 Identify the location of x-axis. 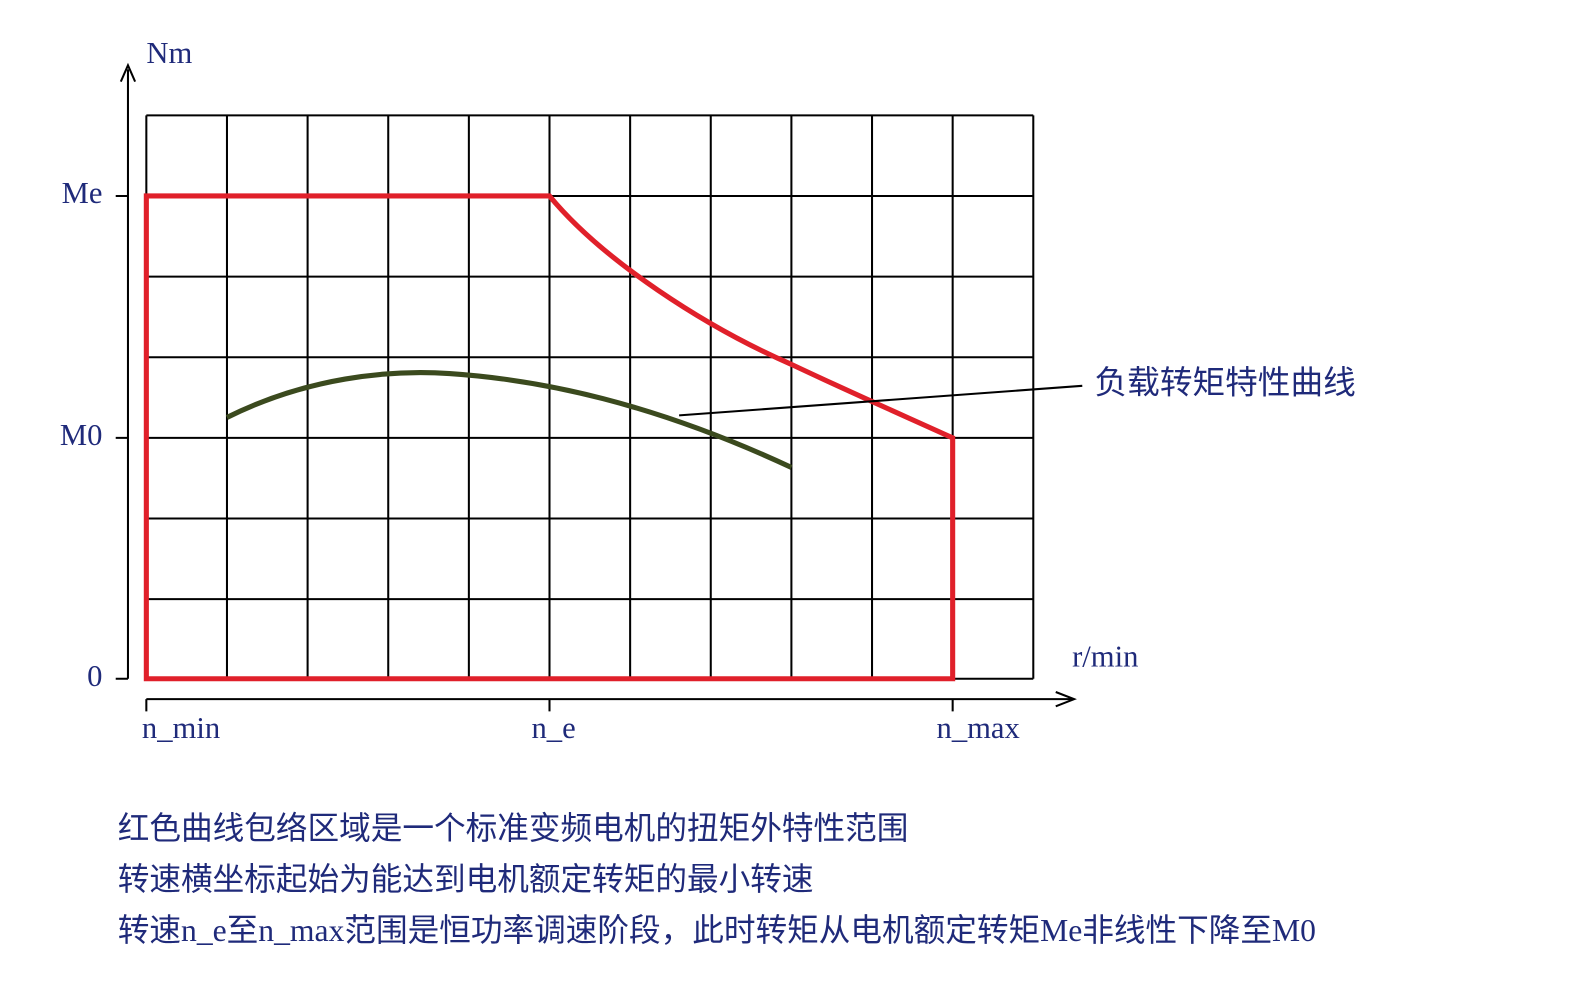
(611, 699).